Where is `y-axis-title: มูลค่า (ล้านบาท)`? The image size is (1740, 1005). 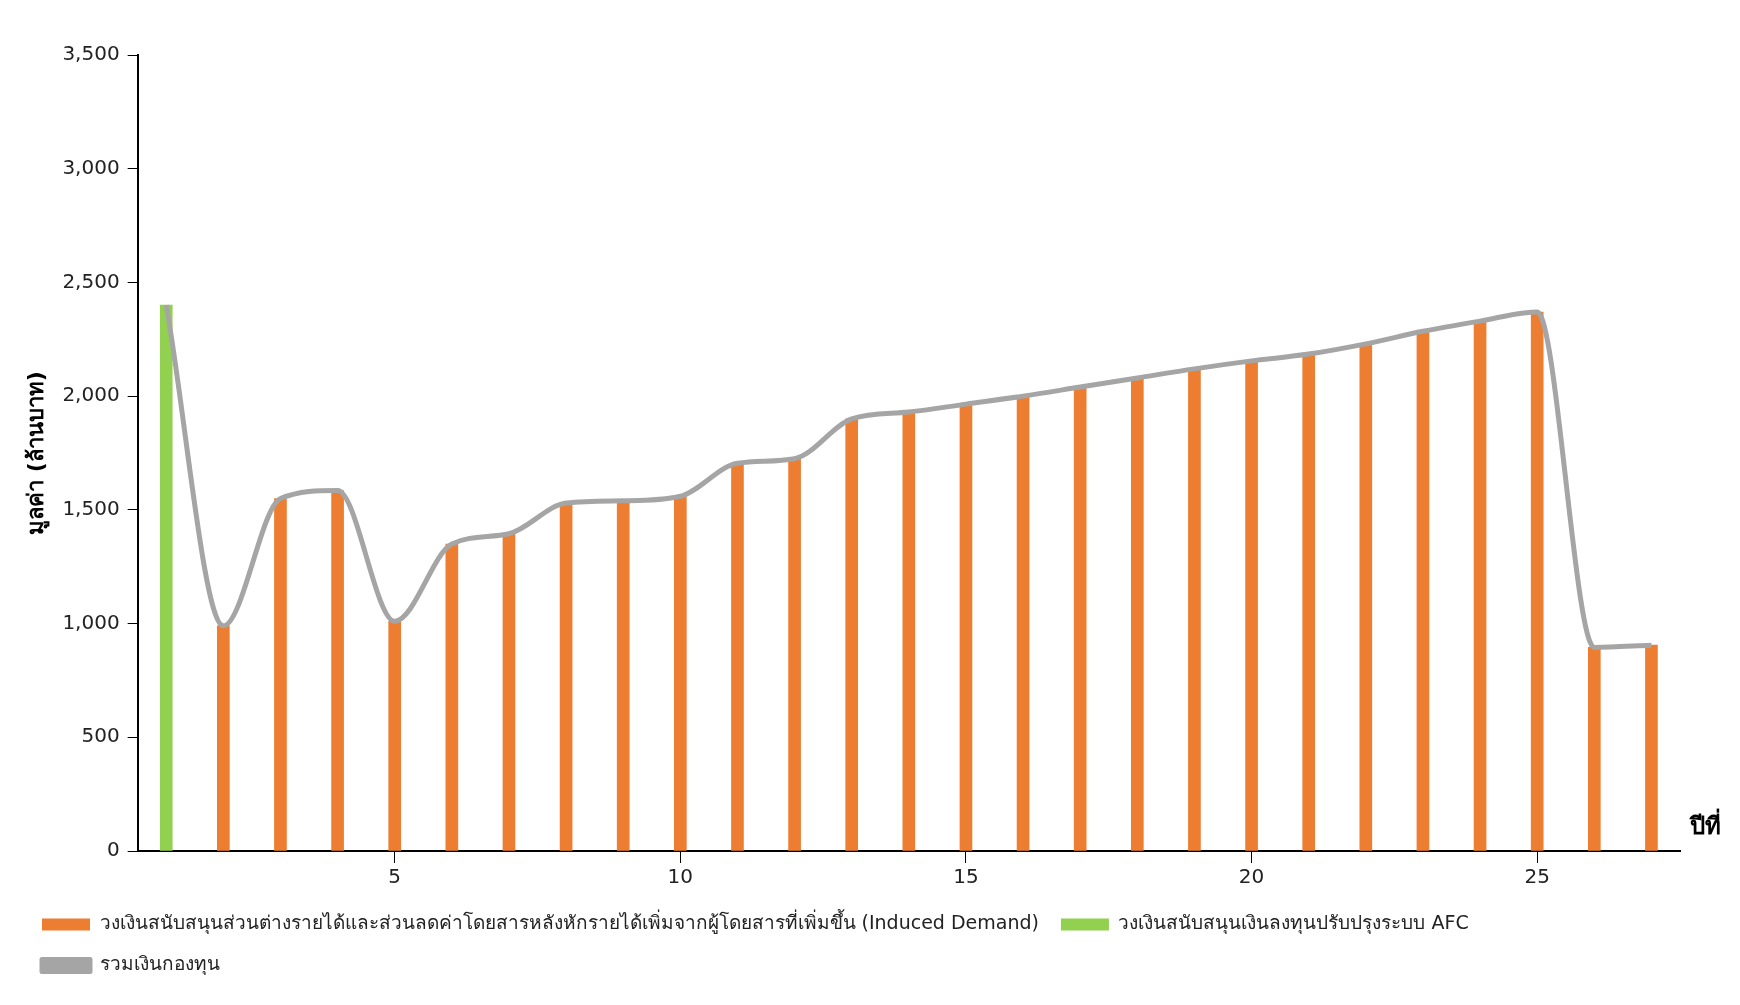
y-axis-title: มูลค่า (ล้านบาท) is located at coordinates (36, 453).